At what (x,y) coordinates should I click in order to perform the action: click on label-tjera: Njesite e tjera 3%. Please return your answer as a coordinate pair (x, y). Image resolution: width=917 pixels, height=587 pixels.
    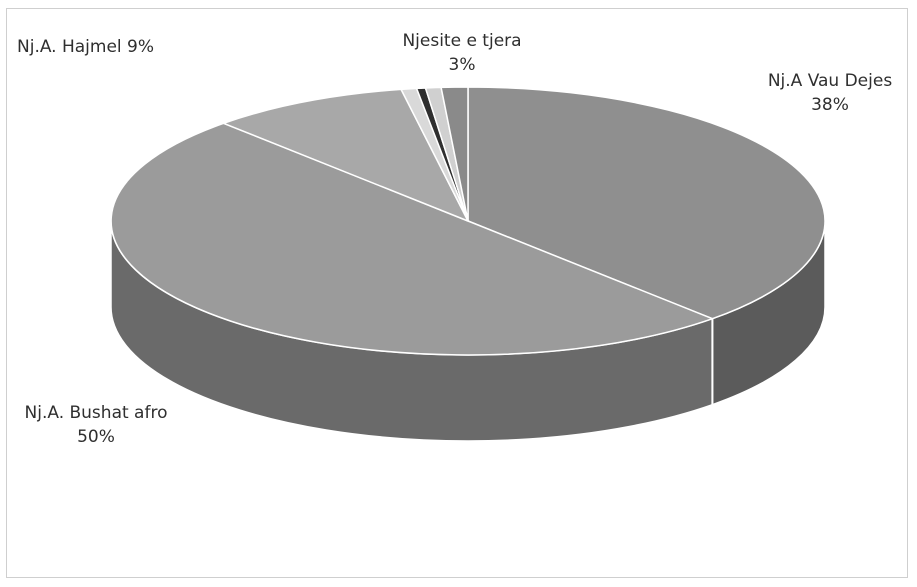
    Looking at the image, I should click on (462, 53).